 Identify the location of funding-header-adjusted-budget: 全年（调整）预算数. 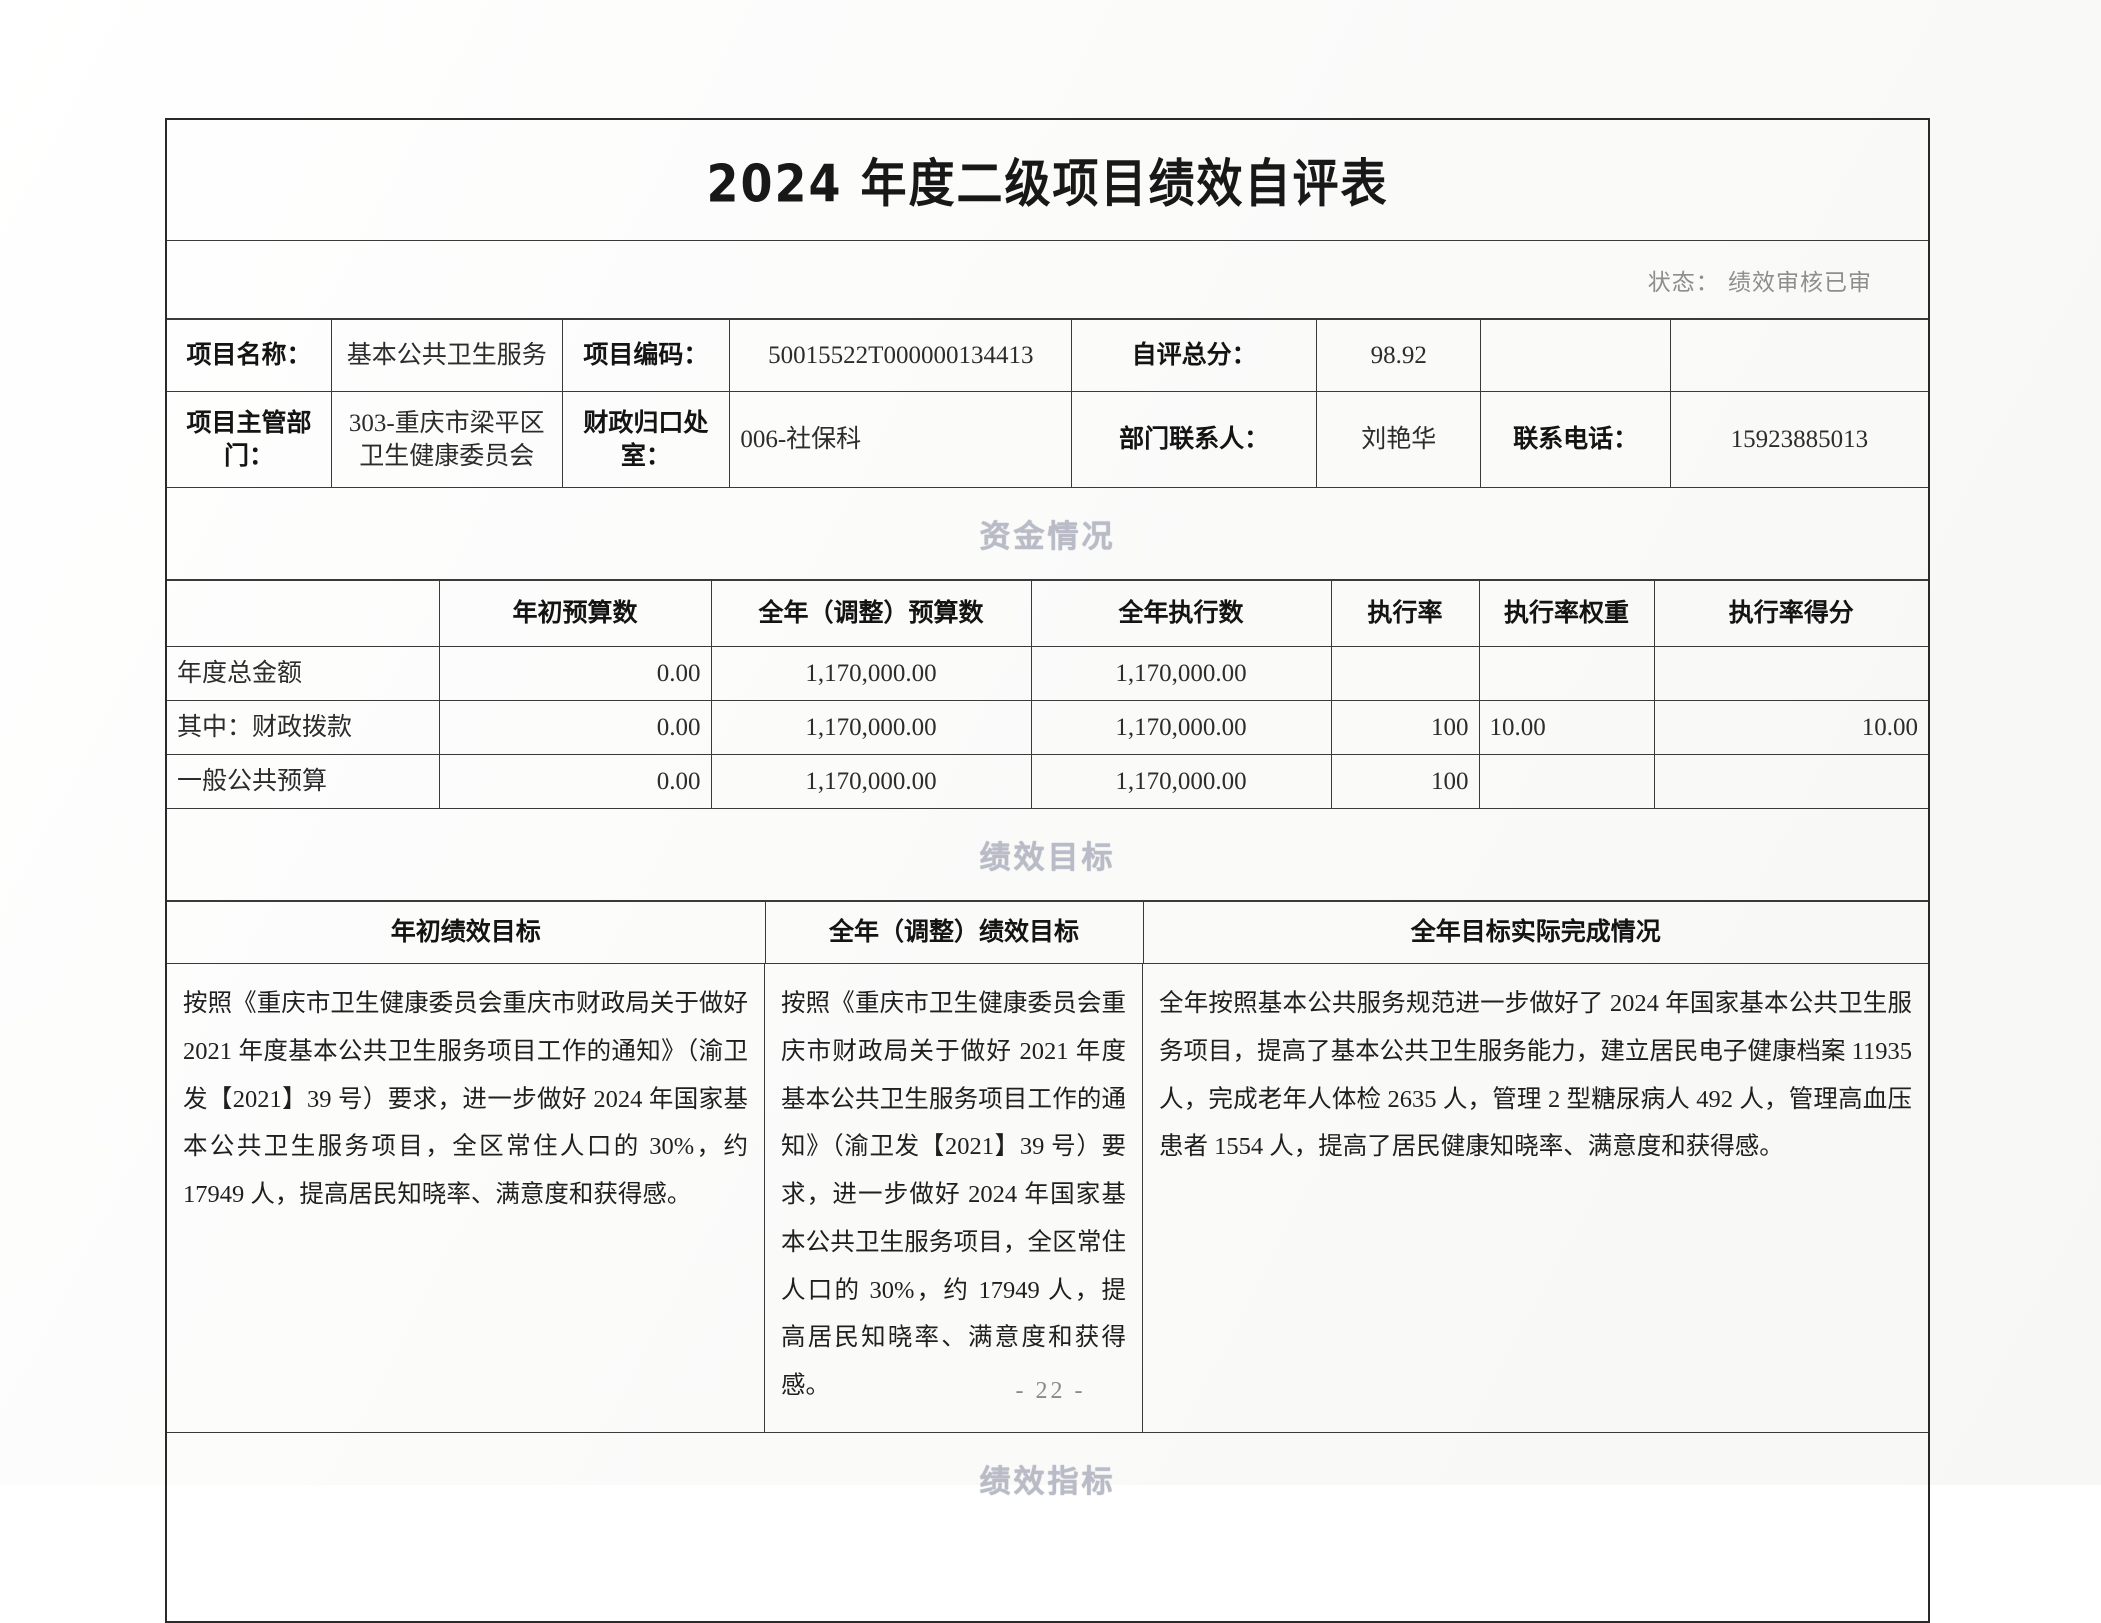
(871, 613).